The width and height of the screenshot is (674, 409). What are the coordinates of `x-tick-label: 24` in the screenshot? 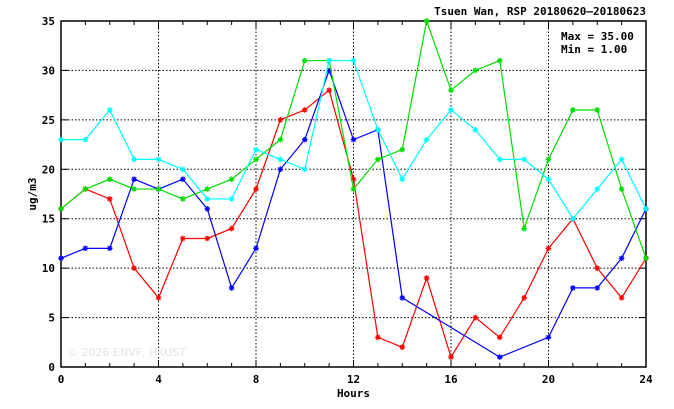 It's located at (646, 379).